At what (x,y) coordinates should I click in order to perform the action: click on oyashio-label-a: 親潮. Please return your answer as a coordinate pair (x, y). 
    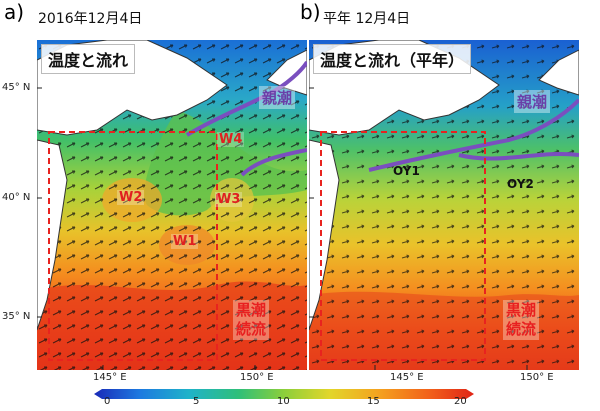
    Looking at the image, I should click on (277, 97).